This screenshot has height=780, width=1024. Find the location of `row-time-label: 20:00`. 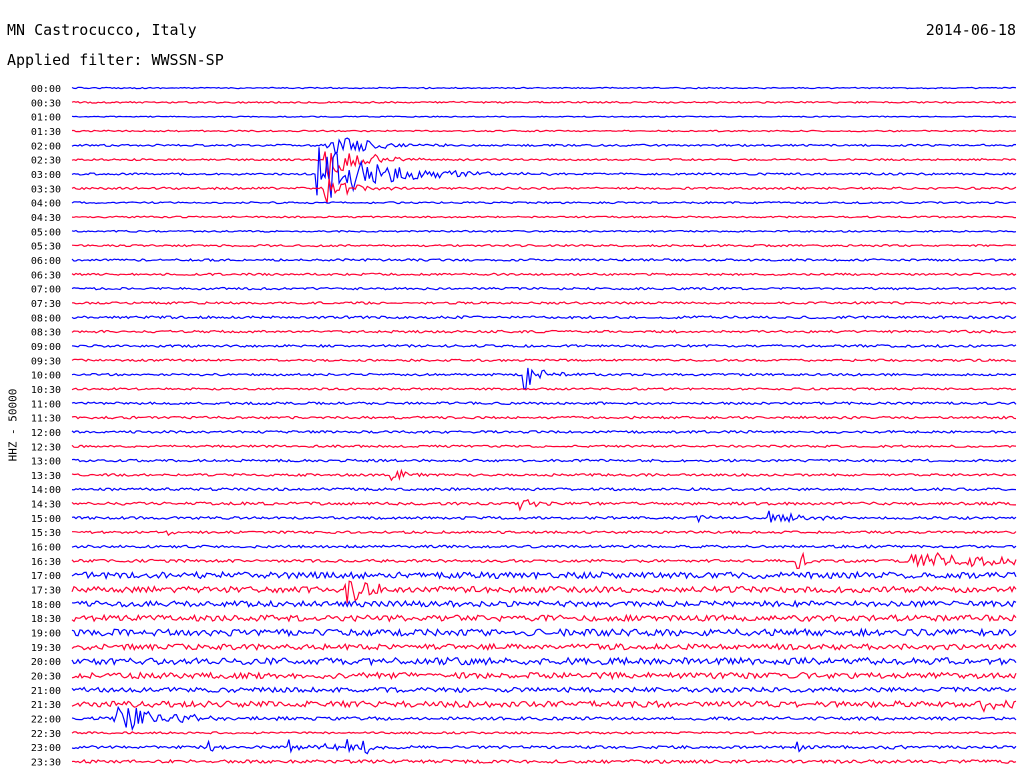

row-time-label: 20:00 is located at coordinates (46, 662).